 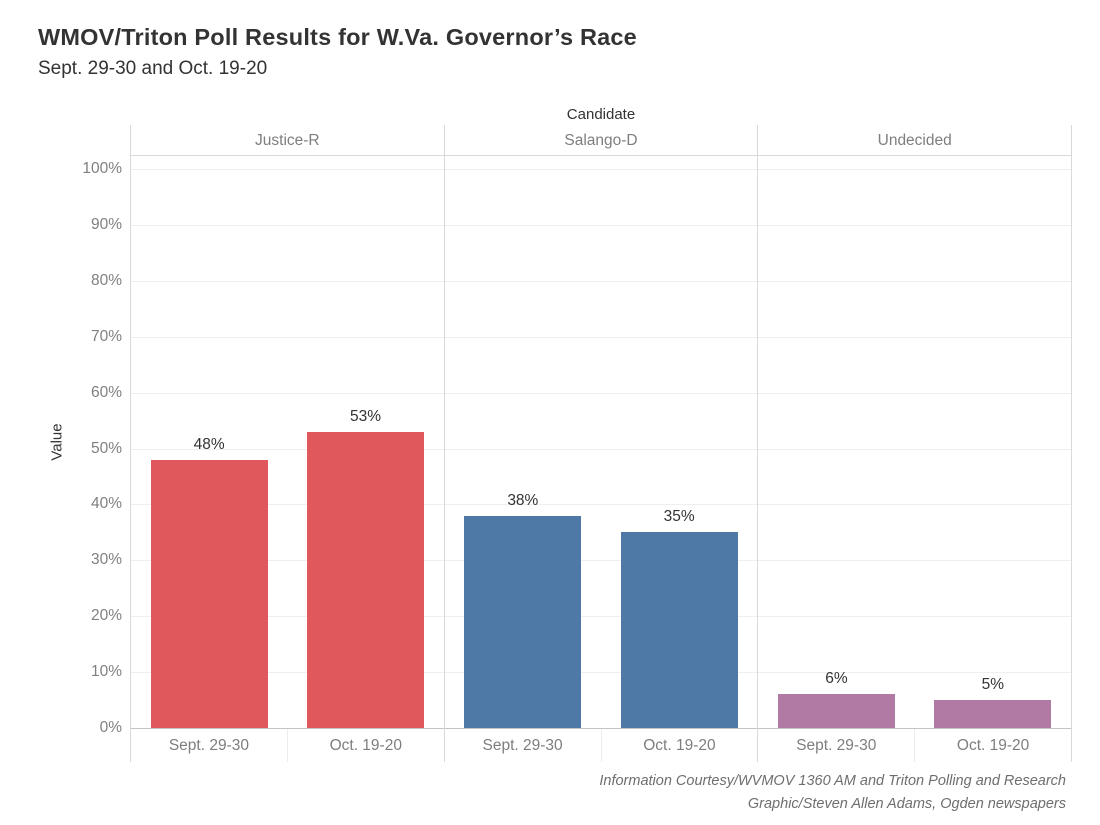 What do you see at coordinates (836, 745) in the screenshot?
I see `x-tick-label-undecided-sept-29-30: Sept. 29-30` at bounding box center [836, 745].